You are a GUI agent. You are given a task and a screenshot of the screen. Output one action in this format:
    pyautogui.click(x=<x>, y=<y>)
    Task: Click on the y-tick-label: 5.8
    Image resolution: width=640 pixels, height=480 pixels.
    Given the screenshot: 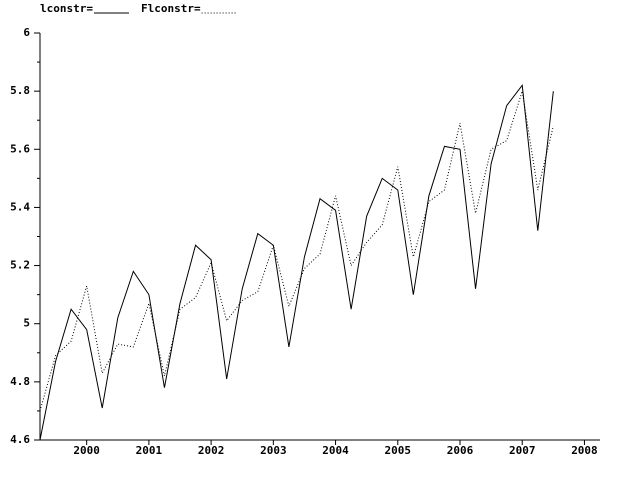 What is the action you would take?
    pyautogui.click(x=20, y=90)
    